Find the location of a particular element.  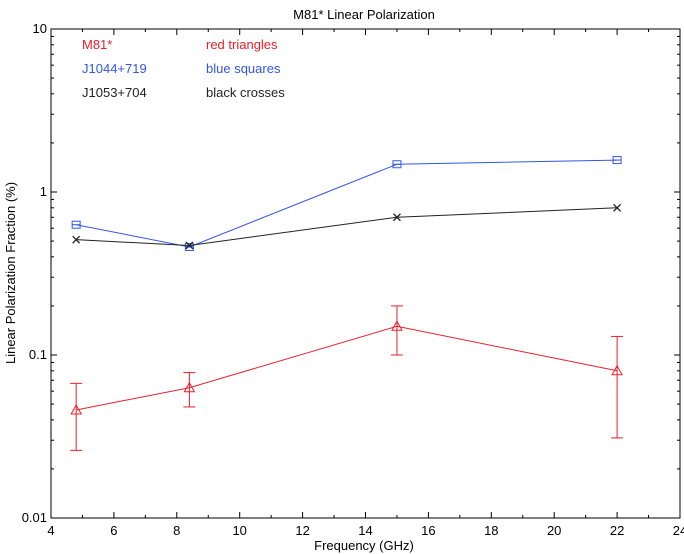

x-tick-label: 22 is located at coordinates (617, 530).